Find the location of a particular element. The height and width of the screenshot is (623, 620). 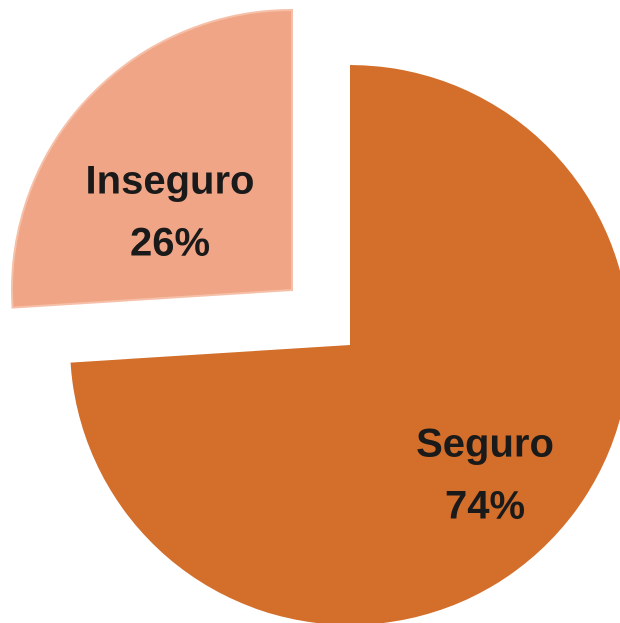

slice-label: Inseguro is located at coordinates (170, 181).